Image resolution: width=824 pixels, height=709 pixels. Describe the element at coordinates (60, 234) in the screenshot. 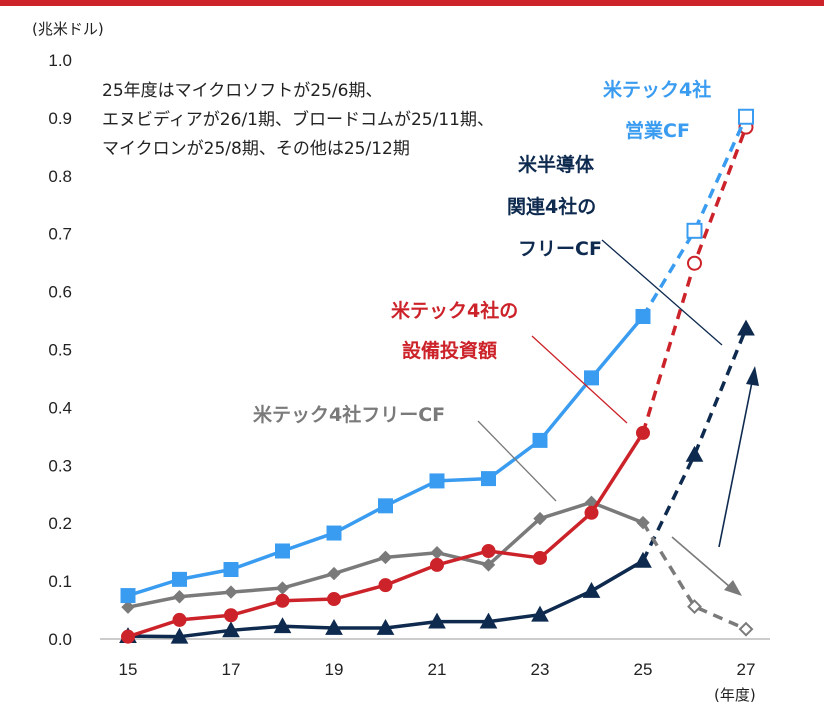

I see `y-tick-label: 0.7` at that location.